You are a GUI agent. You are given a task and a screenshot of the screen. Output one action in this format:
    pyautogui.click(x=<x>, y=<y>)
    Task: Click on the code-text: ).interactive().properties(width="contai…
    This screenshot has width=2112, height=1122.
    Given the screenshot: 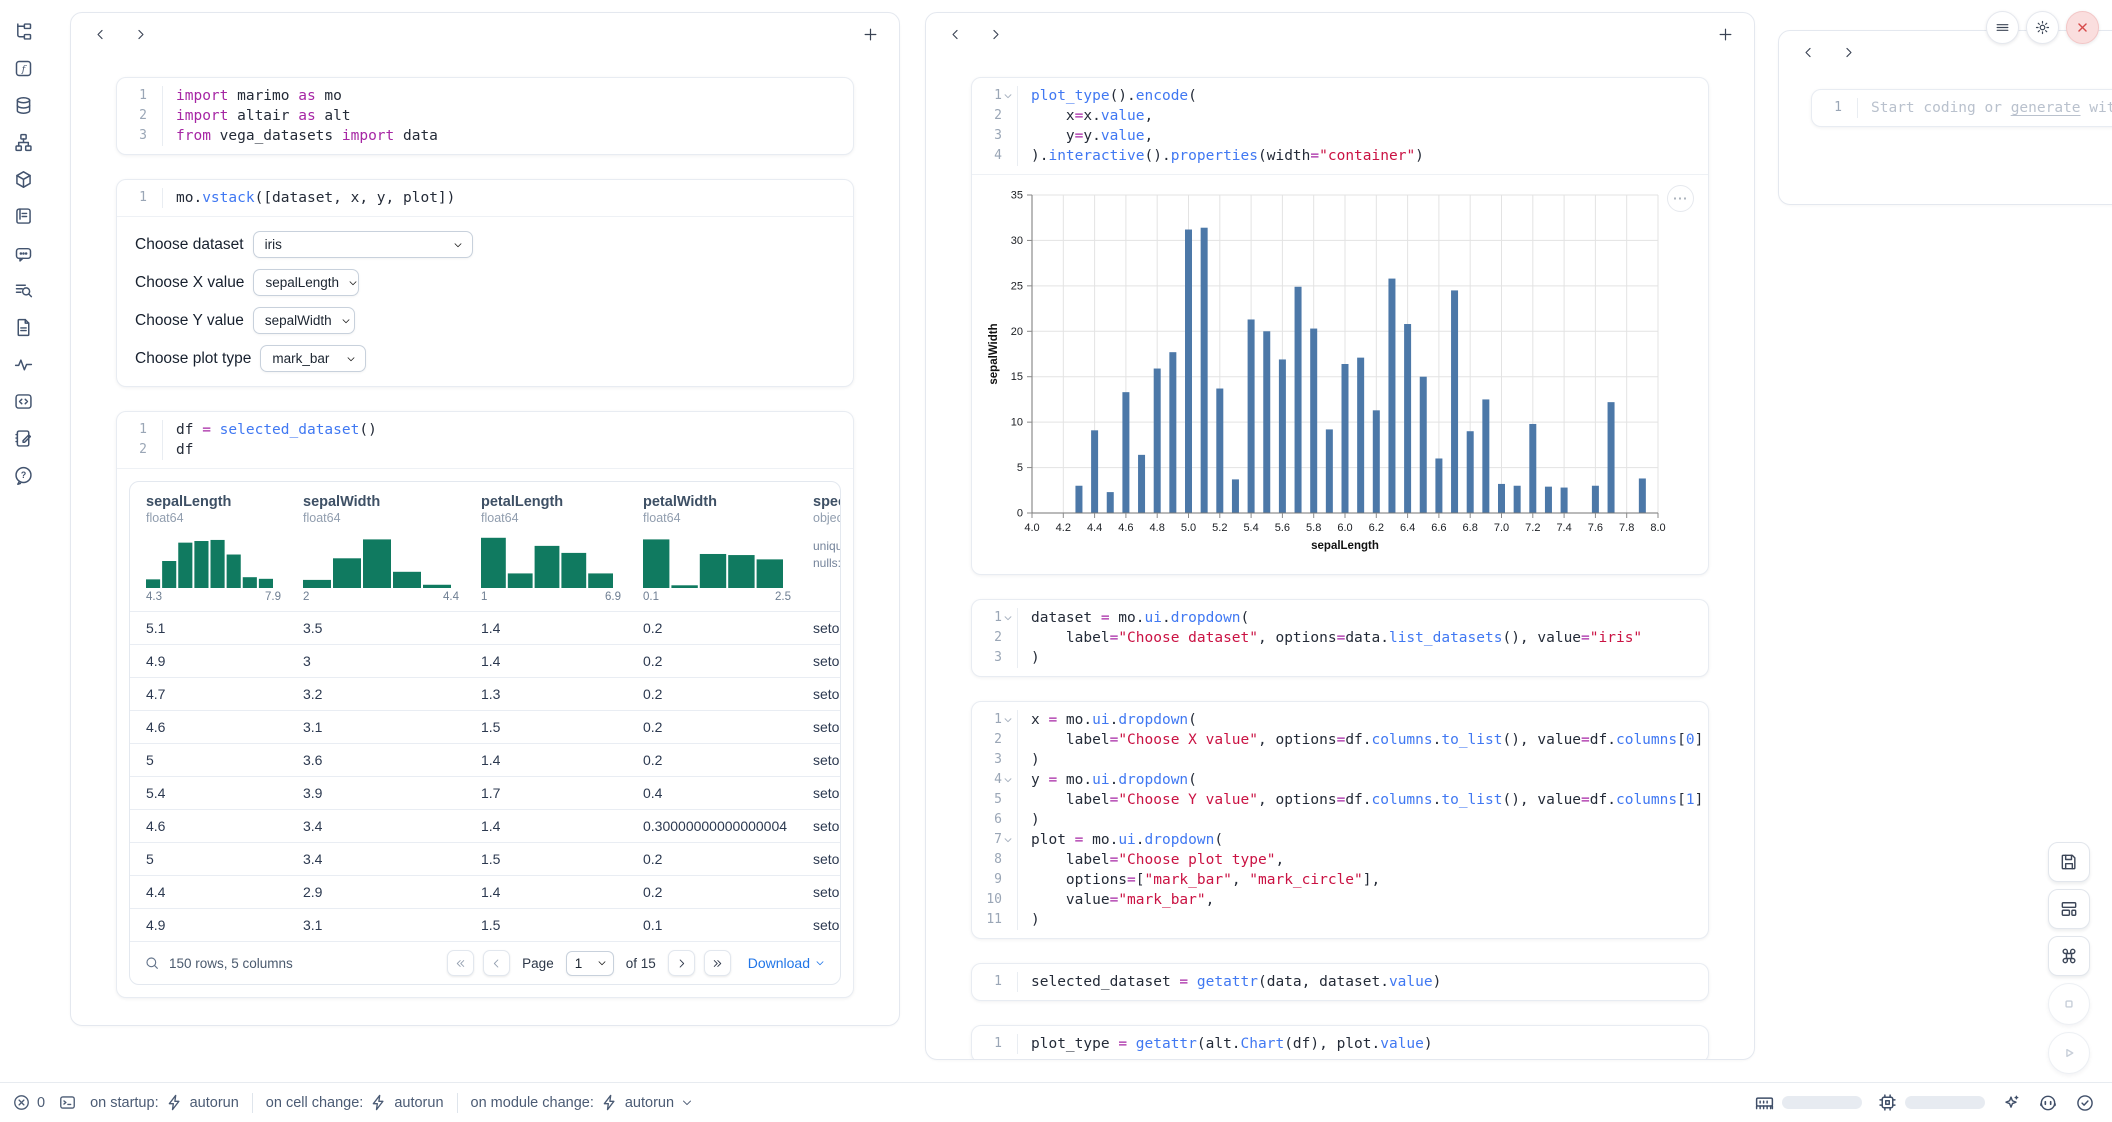 What is the action you would take?
    pyautogui.click(x=1227, y=156)
    